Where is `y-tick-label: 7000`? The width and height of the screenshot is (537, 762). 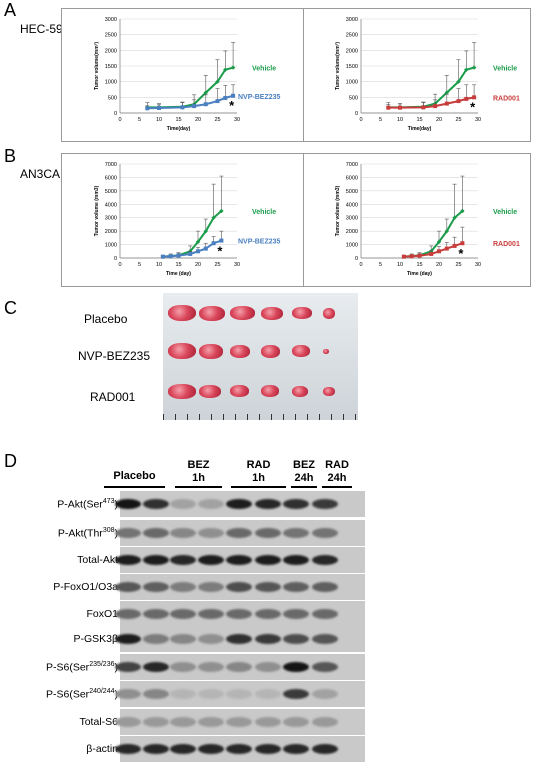
y-tick-label: 7000 is located at coordinates (111, 165).